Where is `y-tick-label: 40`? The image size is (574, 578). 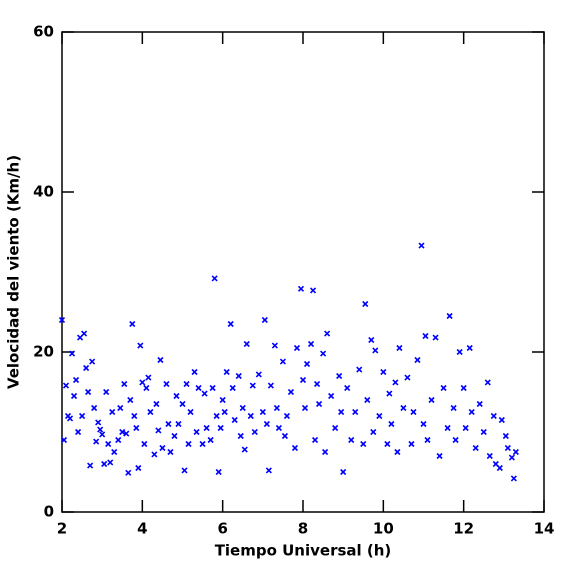
y-tick-label: 40 is located at coordinates (43, 192).